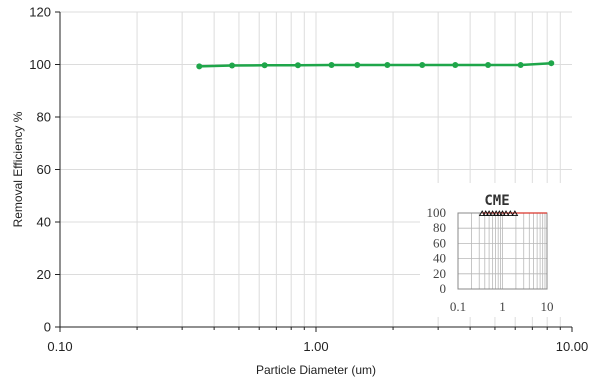 This screenshot has width=607, height=383. What do you see at coordinates (458, 306) in the screenshot?
I see `inset-x-tick-label: 0.1` at bounding box center [458, 306].